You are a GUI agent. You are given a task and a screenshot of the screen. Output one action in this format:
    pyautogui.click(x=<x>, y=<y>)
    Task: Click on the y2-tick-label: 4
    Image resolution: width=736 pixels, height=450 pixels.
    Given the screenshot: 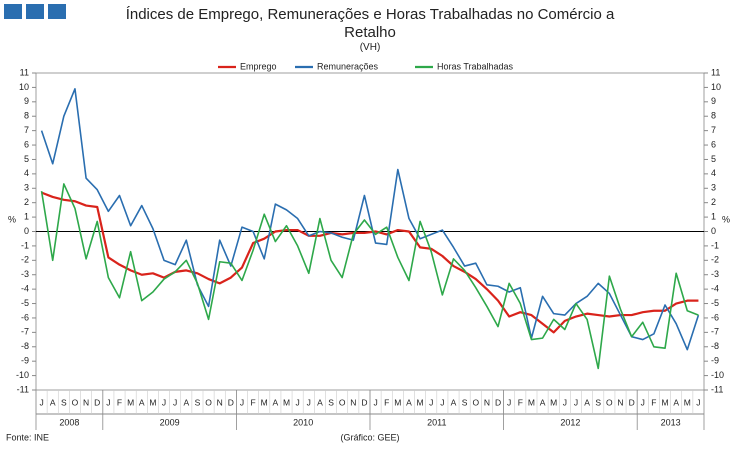 What is the action you would take?
    pyautogui.click(x=713, y=173)
    